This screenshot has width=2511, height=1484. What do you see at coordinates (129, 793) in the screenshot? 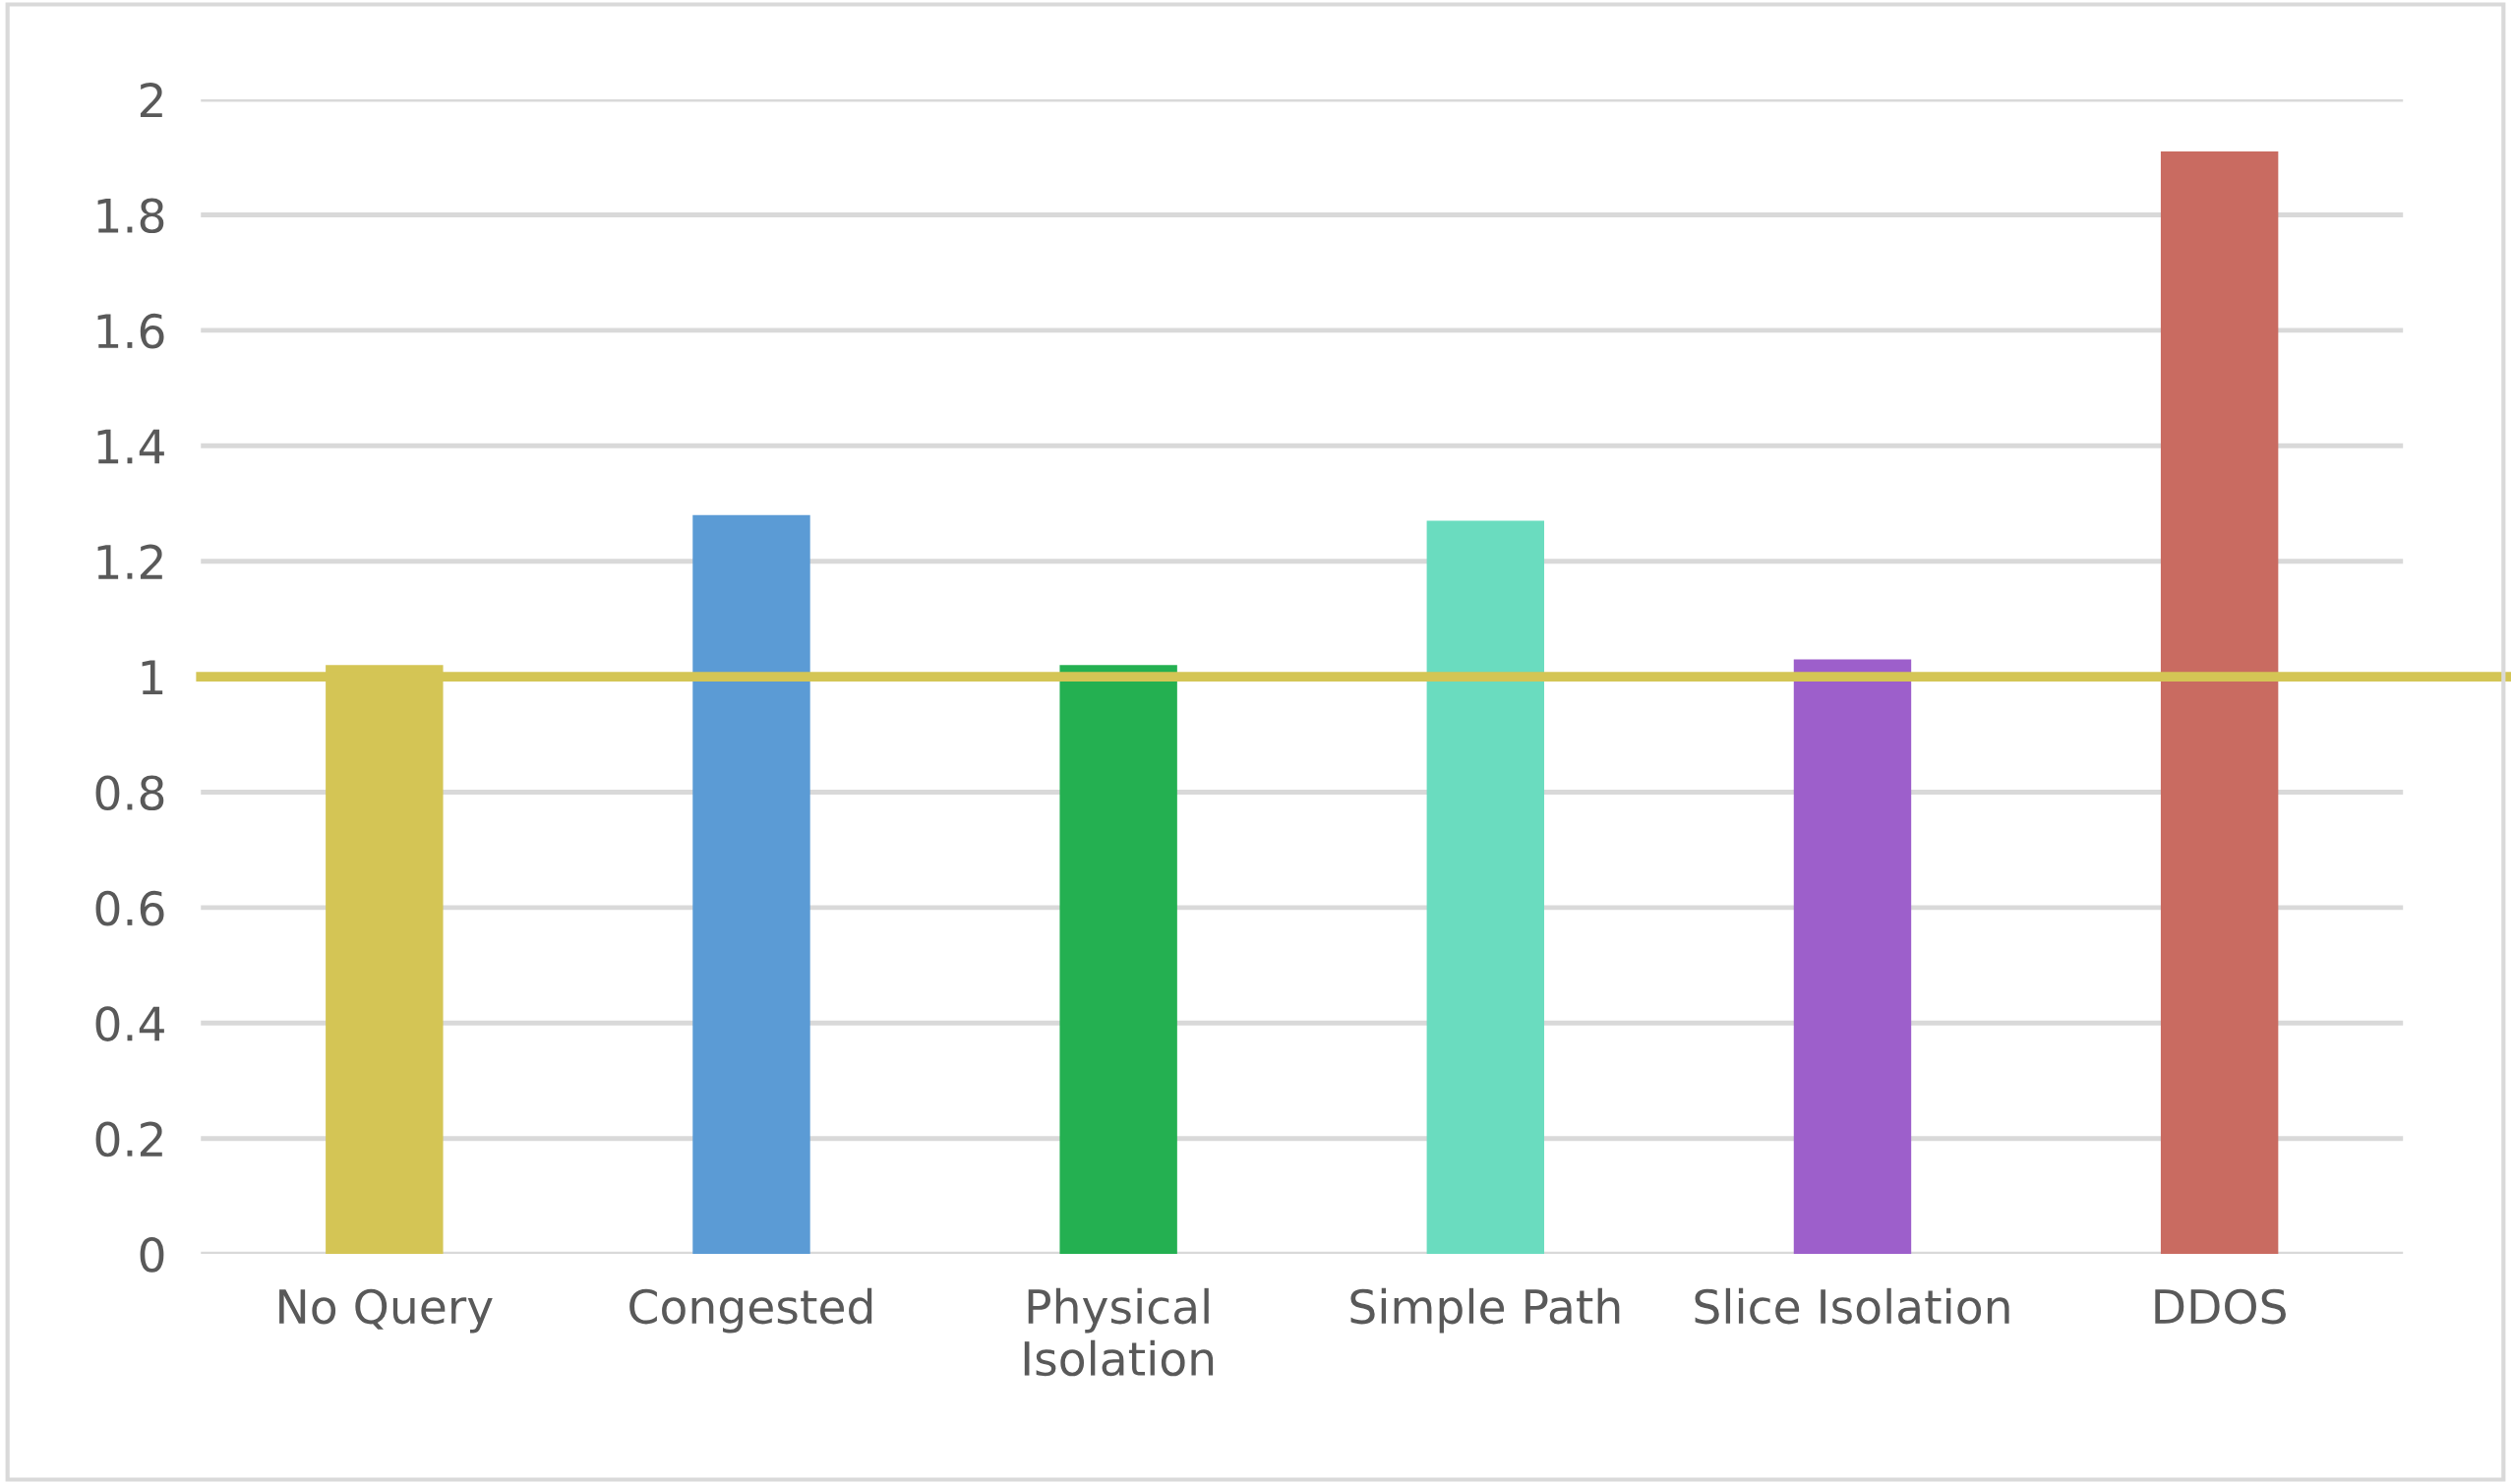
I see `y-tick-label: 0.8` at bounding box center [129, 793].